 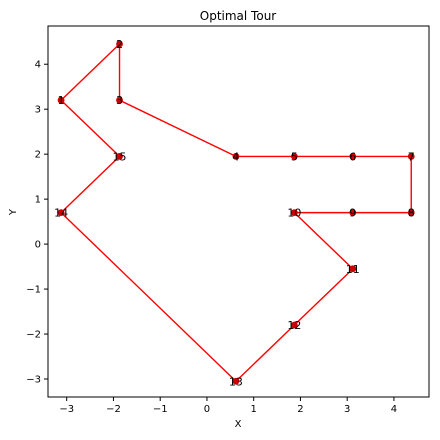 I want to click on chart-title: Optimal Tour, so click(x=238, y=16).